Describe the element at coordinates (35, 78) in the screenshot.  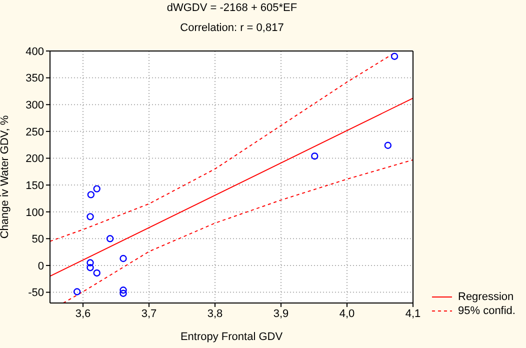
I see `y-tick-label: 350` at that location.